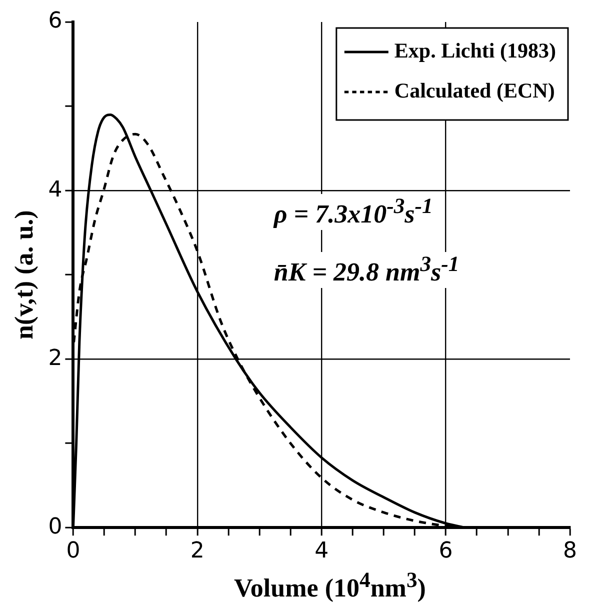 This screenshot has height=612, width=610. I want to click on y-tick-label: 4, so click(55, 189).